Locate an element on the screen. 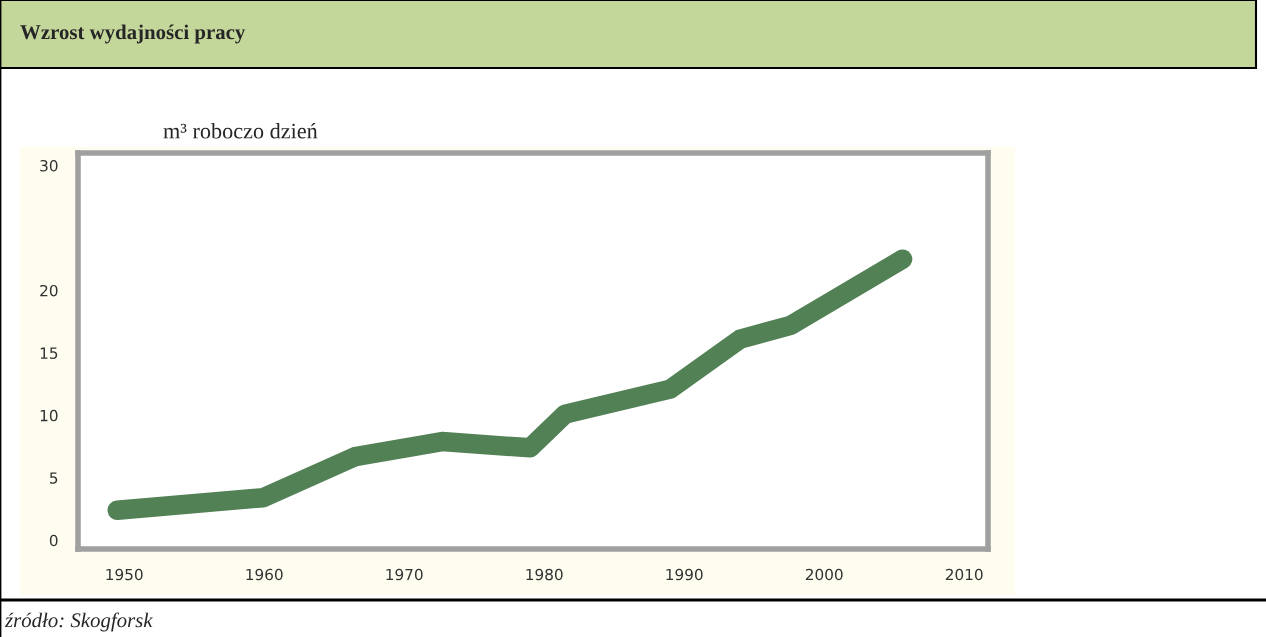  x-tick-label: 2000 is located at coordinates (824, 574).